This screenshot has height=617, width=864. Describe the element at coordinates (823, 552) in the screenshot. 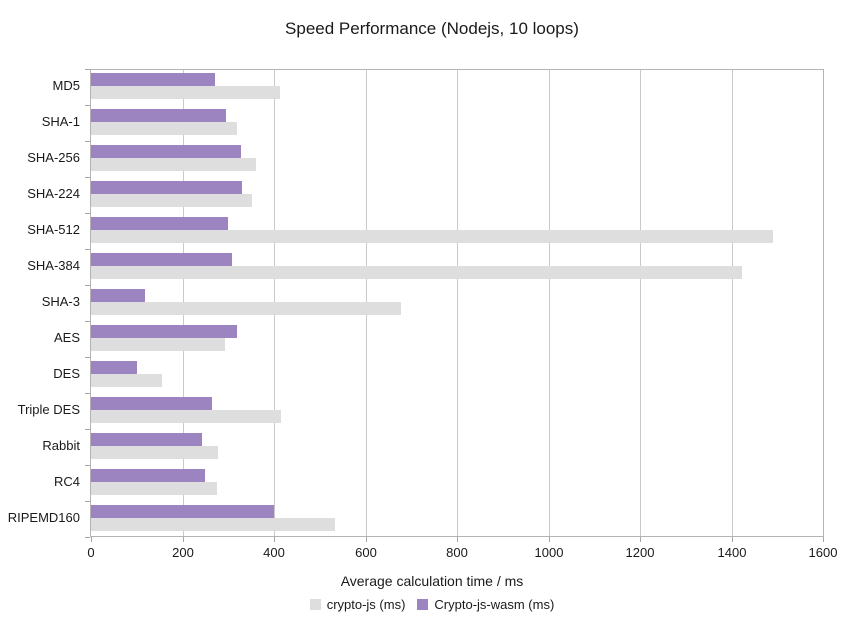

I see `x-axis-tick-label-1600: 1600` at that location.